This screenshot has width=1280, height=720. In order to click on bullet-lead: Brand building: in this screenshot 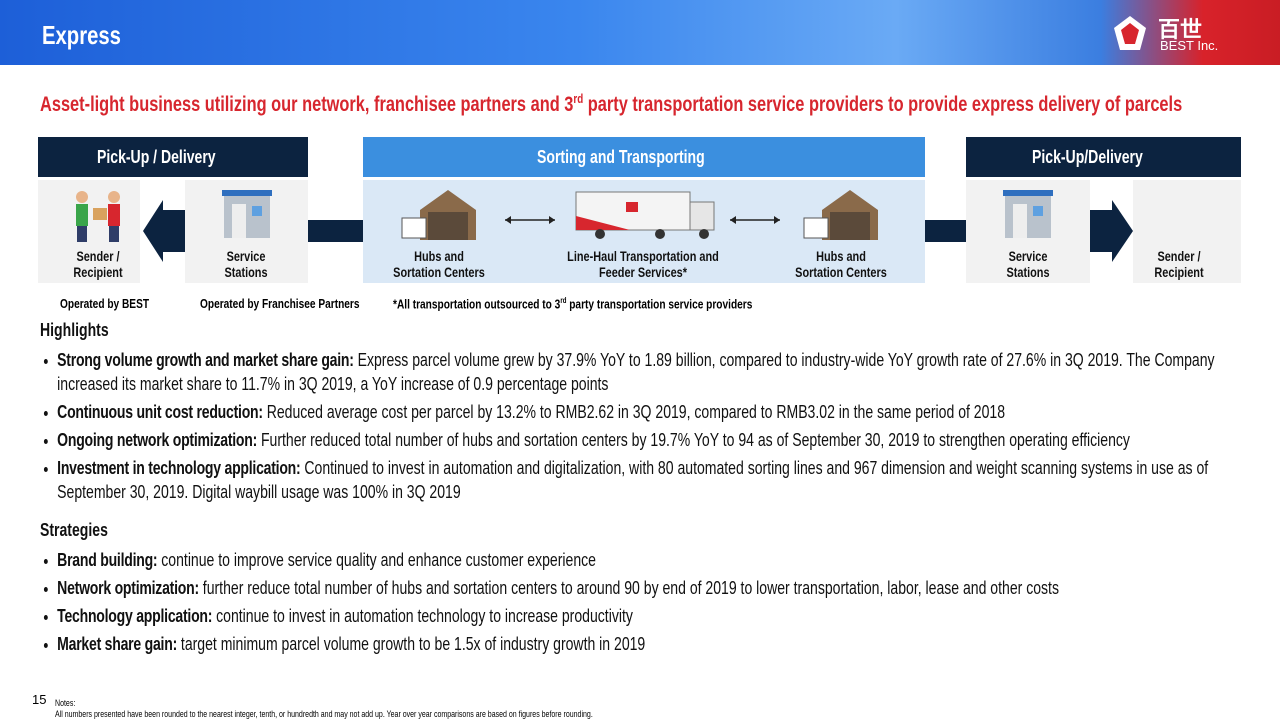, I will do `click(107, 560)`.